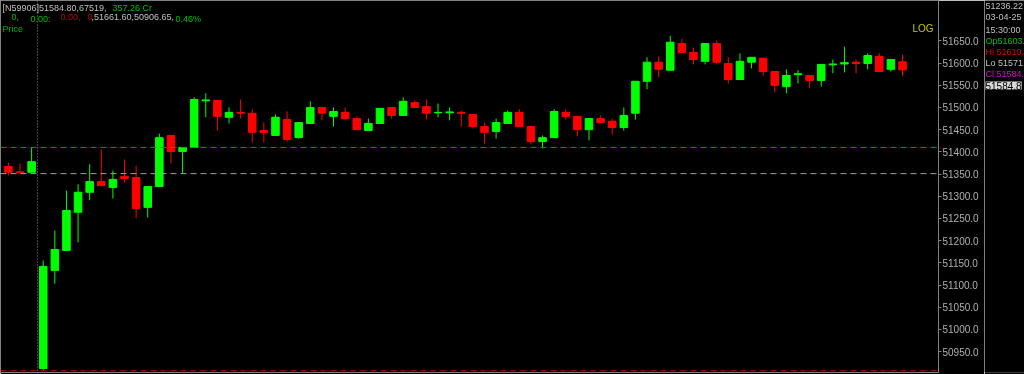  I want to click on y-tick-label: 51250.0, so click(961, 219).